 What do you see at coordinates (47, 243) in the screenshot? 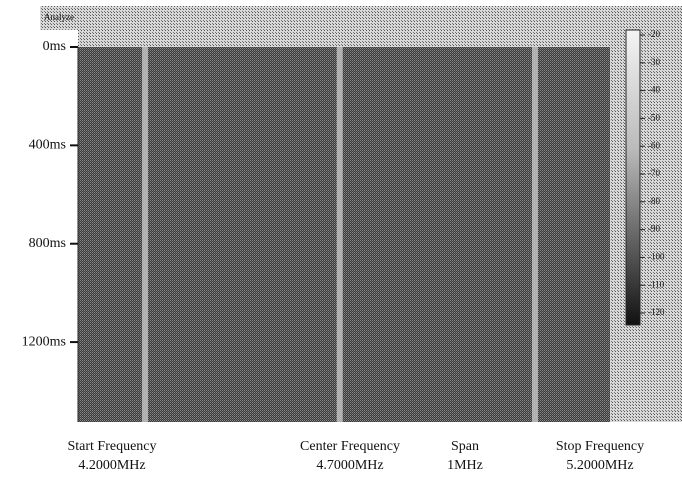
I see `y-tick-label: 800ms` at bounding box center [47, 243].